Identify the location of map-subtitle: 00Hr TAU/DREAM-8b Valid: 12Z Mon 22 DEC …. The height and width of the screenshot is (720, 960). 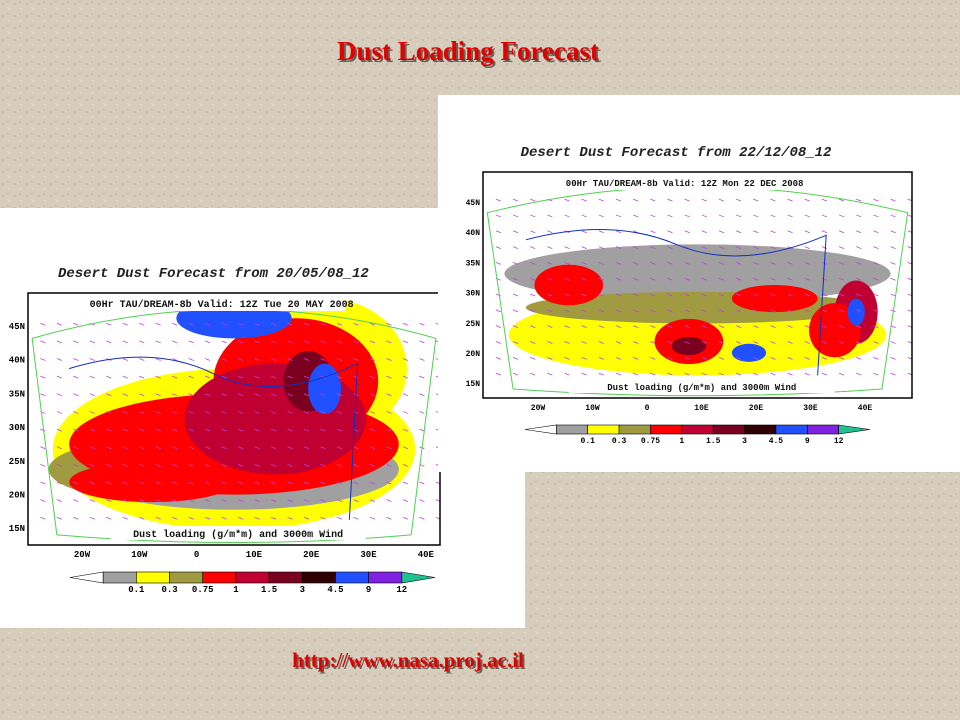
(685, 184).